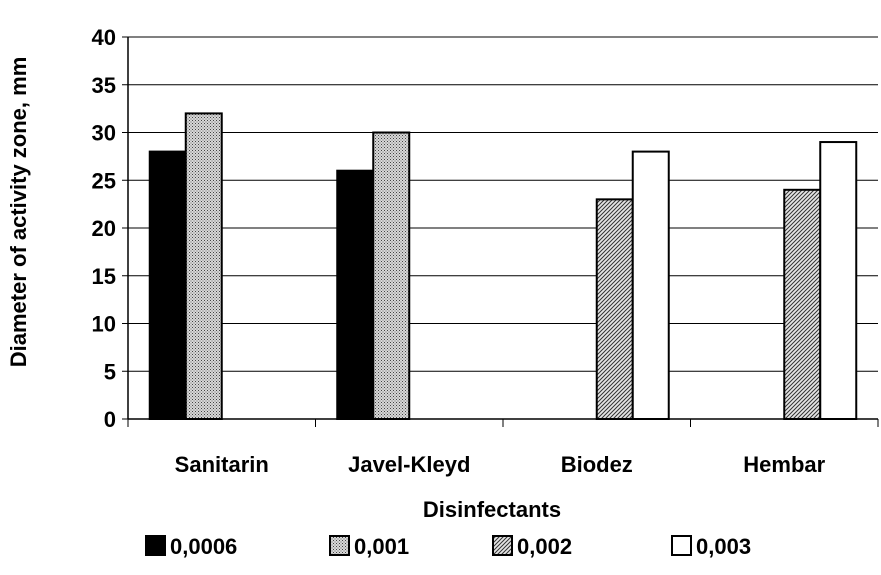  Describe the element at coordinates (203, 546) in the screenshot. I see `legend-label: 0,0006` at that location.